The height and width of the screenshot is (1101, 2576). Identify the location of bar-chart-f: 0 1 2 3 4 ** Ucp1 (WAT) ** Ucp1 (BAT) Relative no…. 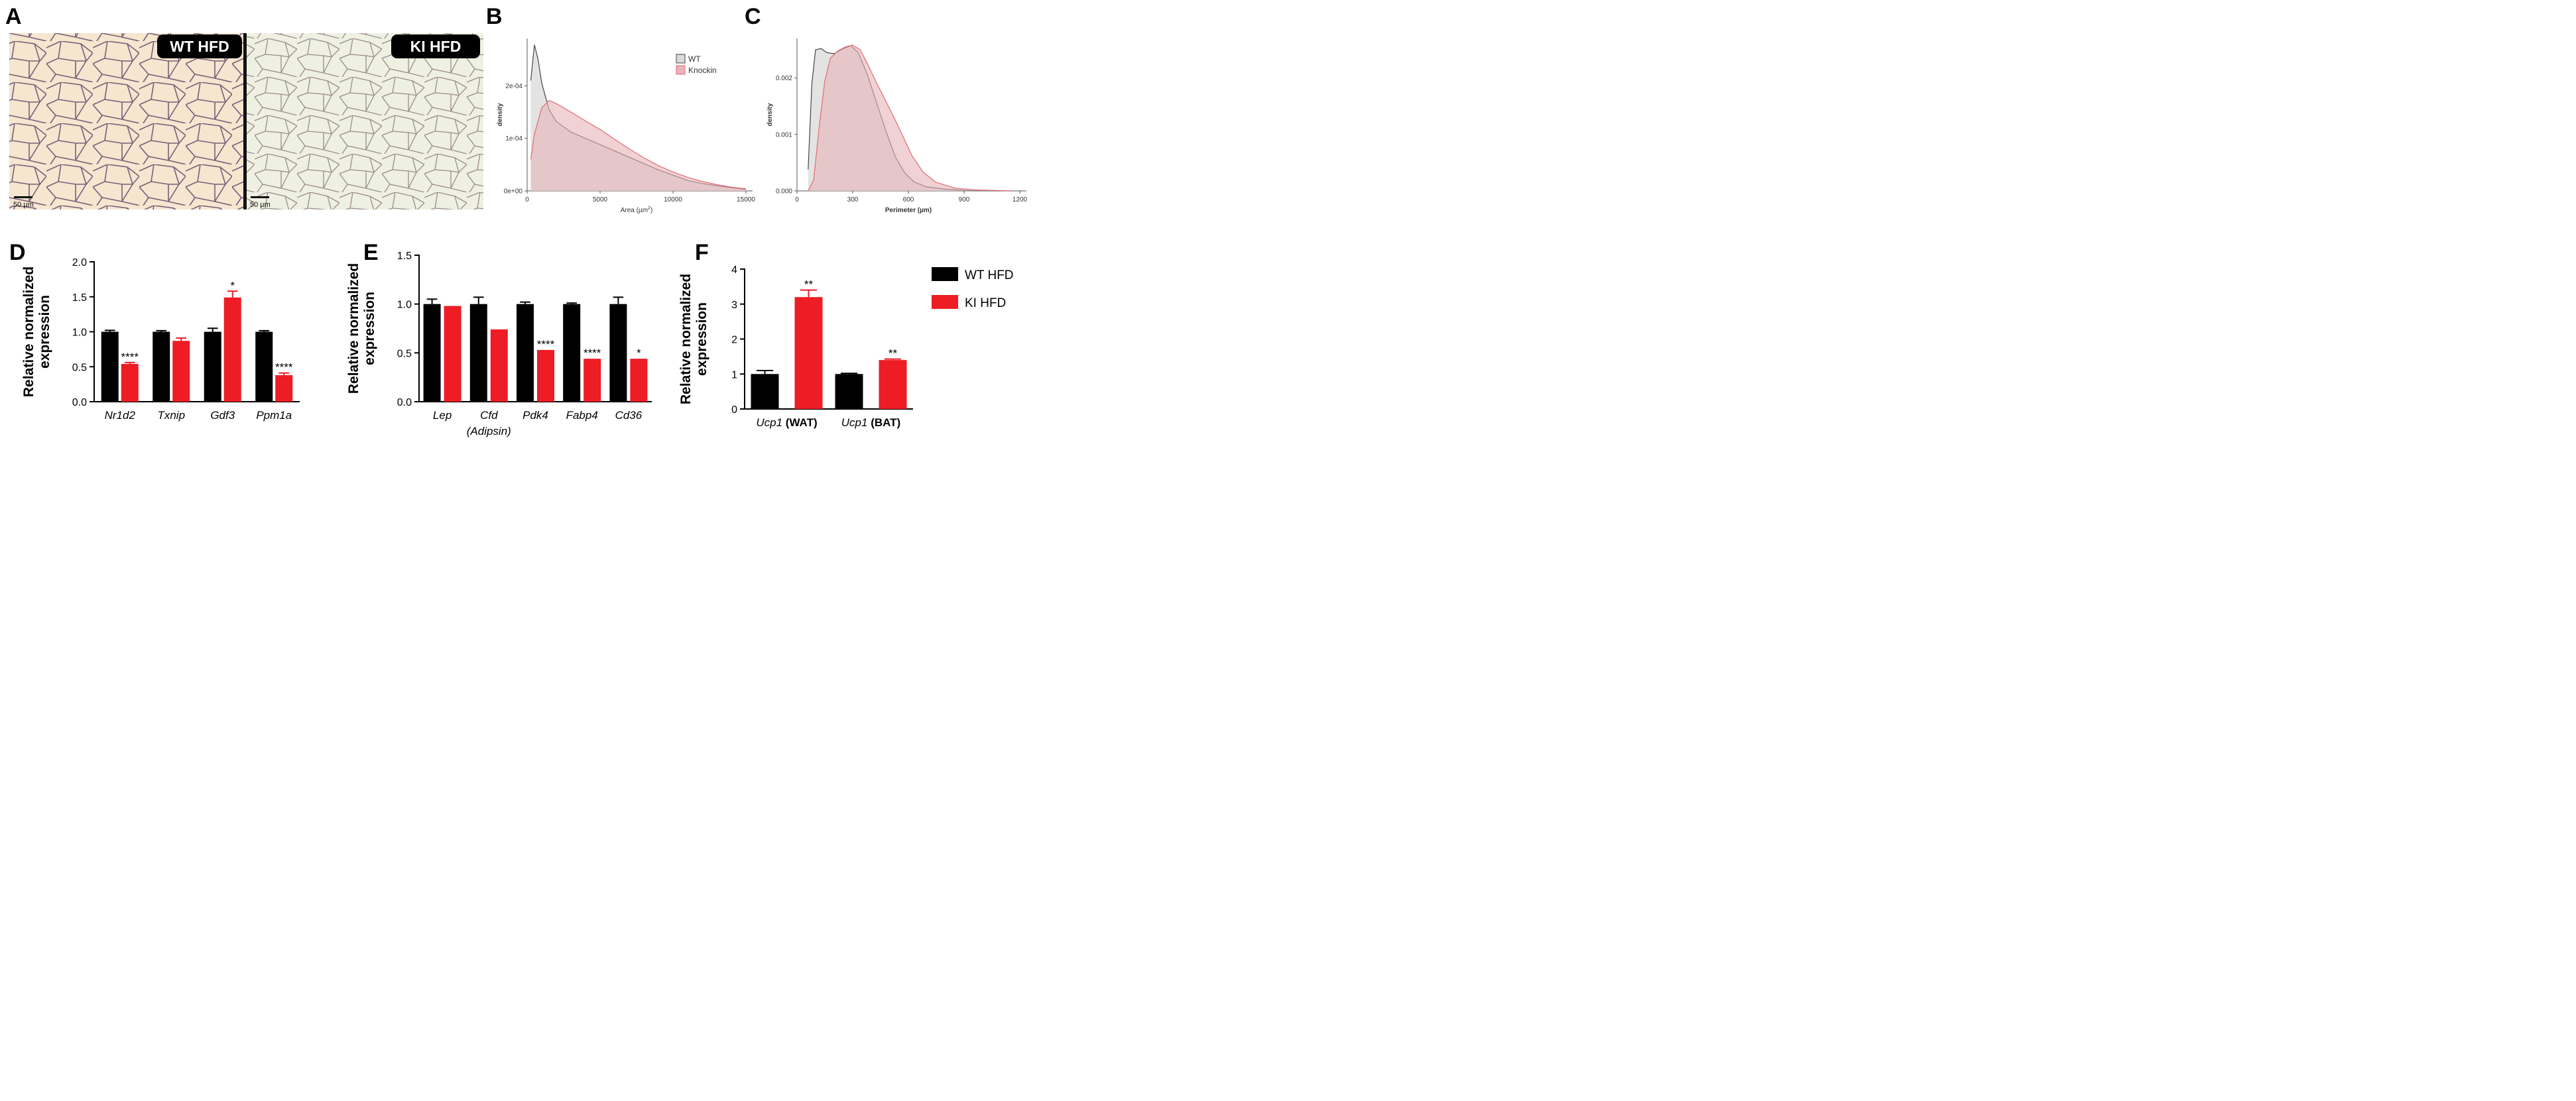
(846, 346).